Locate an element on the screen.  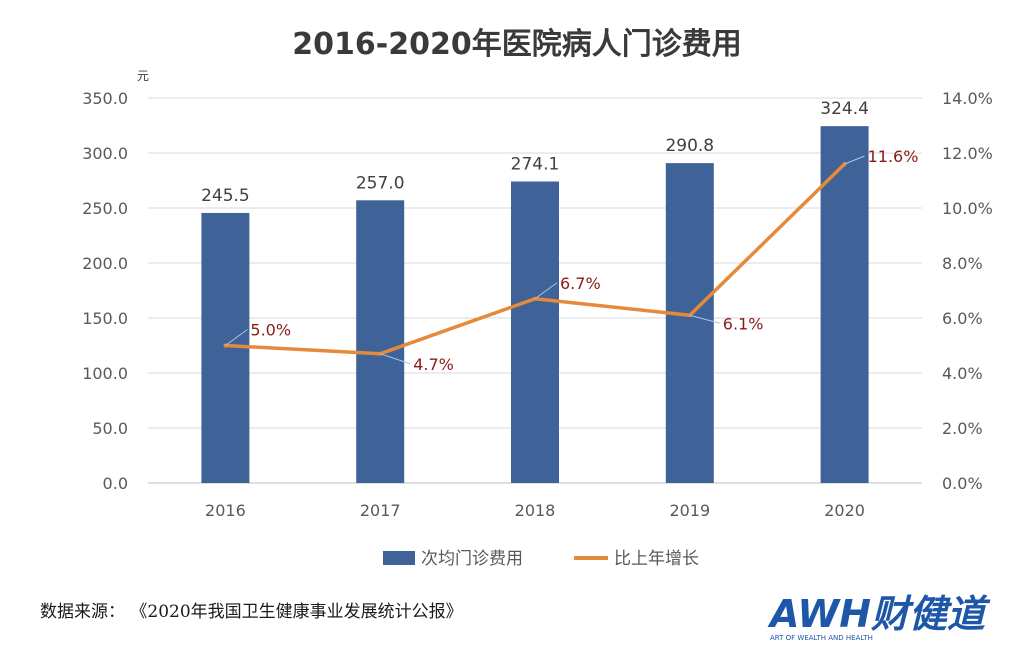
growth-value-label: 11.6% is located at coordinates (893, 156).